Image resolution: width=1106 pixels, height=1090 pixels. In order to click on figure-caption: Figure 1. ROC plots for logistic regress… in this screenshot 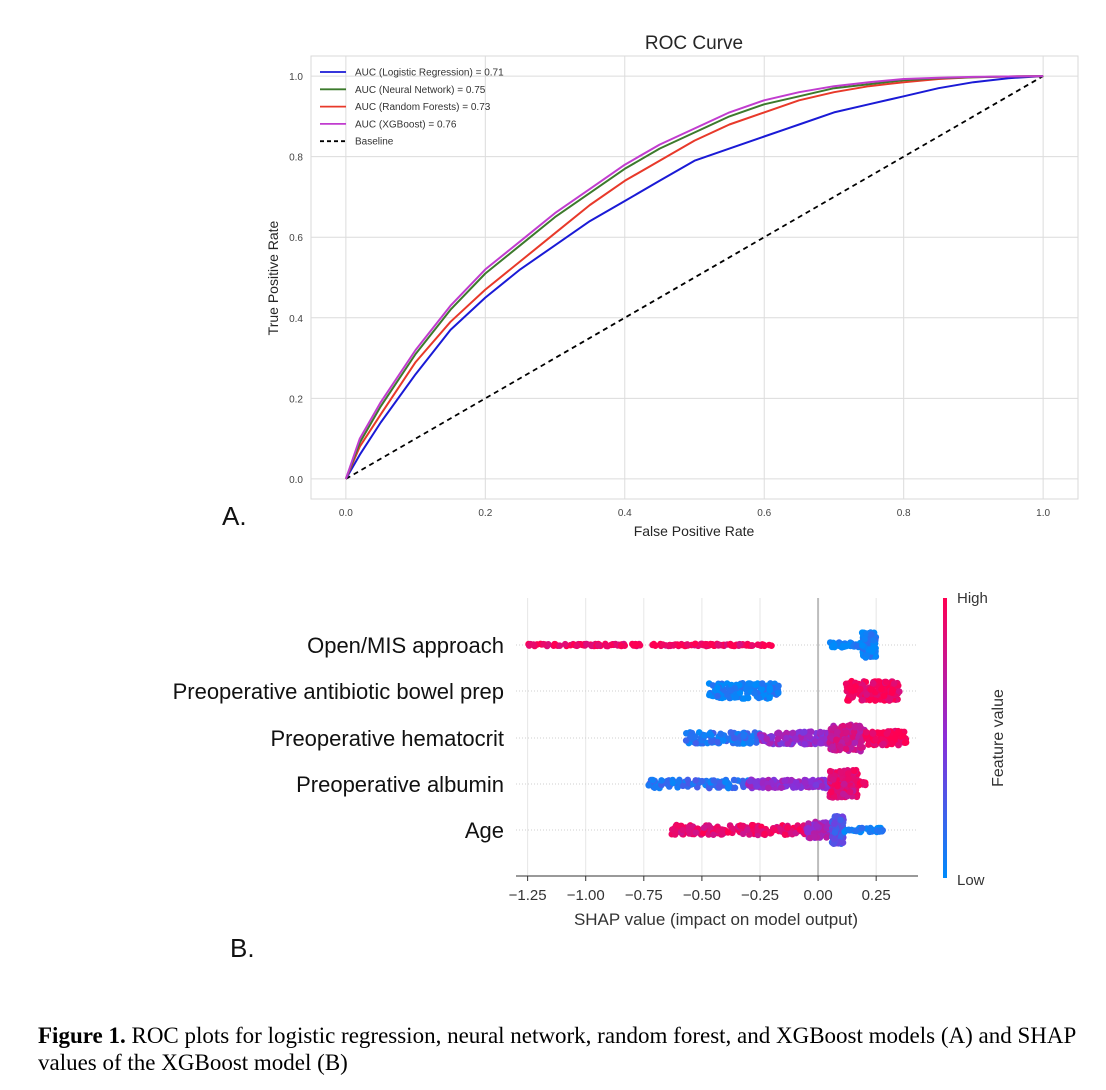, I will do `click(558, 1049)`.